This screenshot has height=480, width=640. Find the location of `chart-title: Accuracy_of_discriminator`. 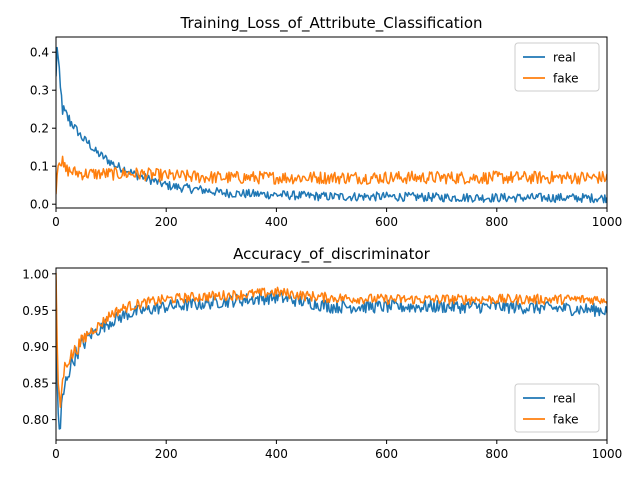

chart-title: Accuracy_of_discriminator is located at coordinates (332, 254).